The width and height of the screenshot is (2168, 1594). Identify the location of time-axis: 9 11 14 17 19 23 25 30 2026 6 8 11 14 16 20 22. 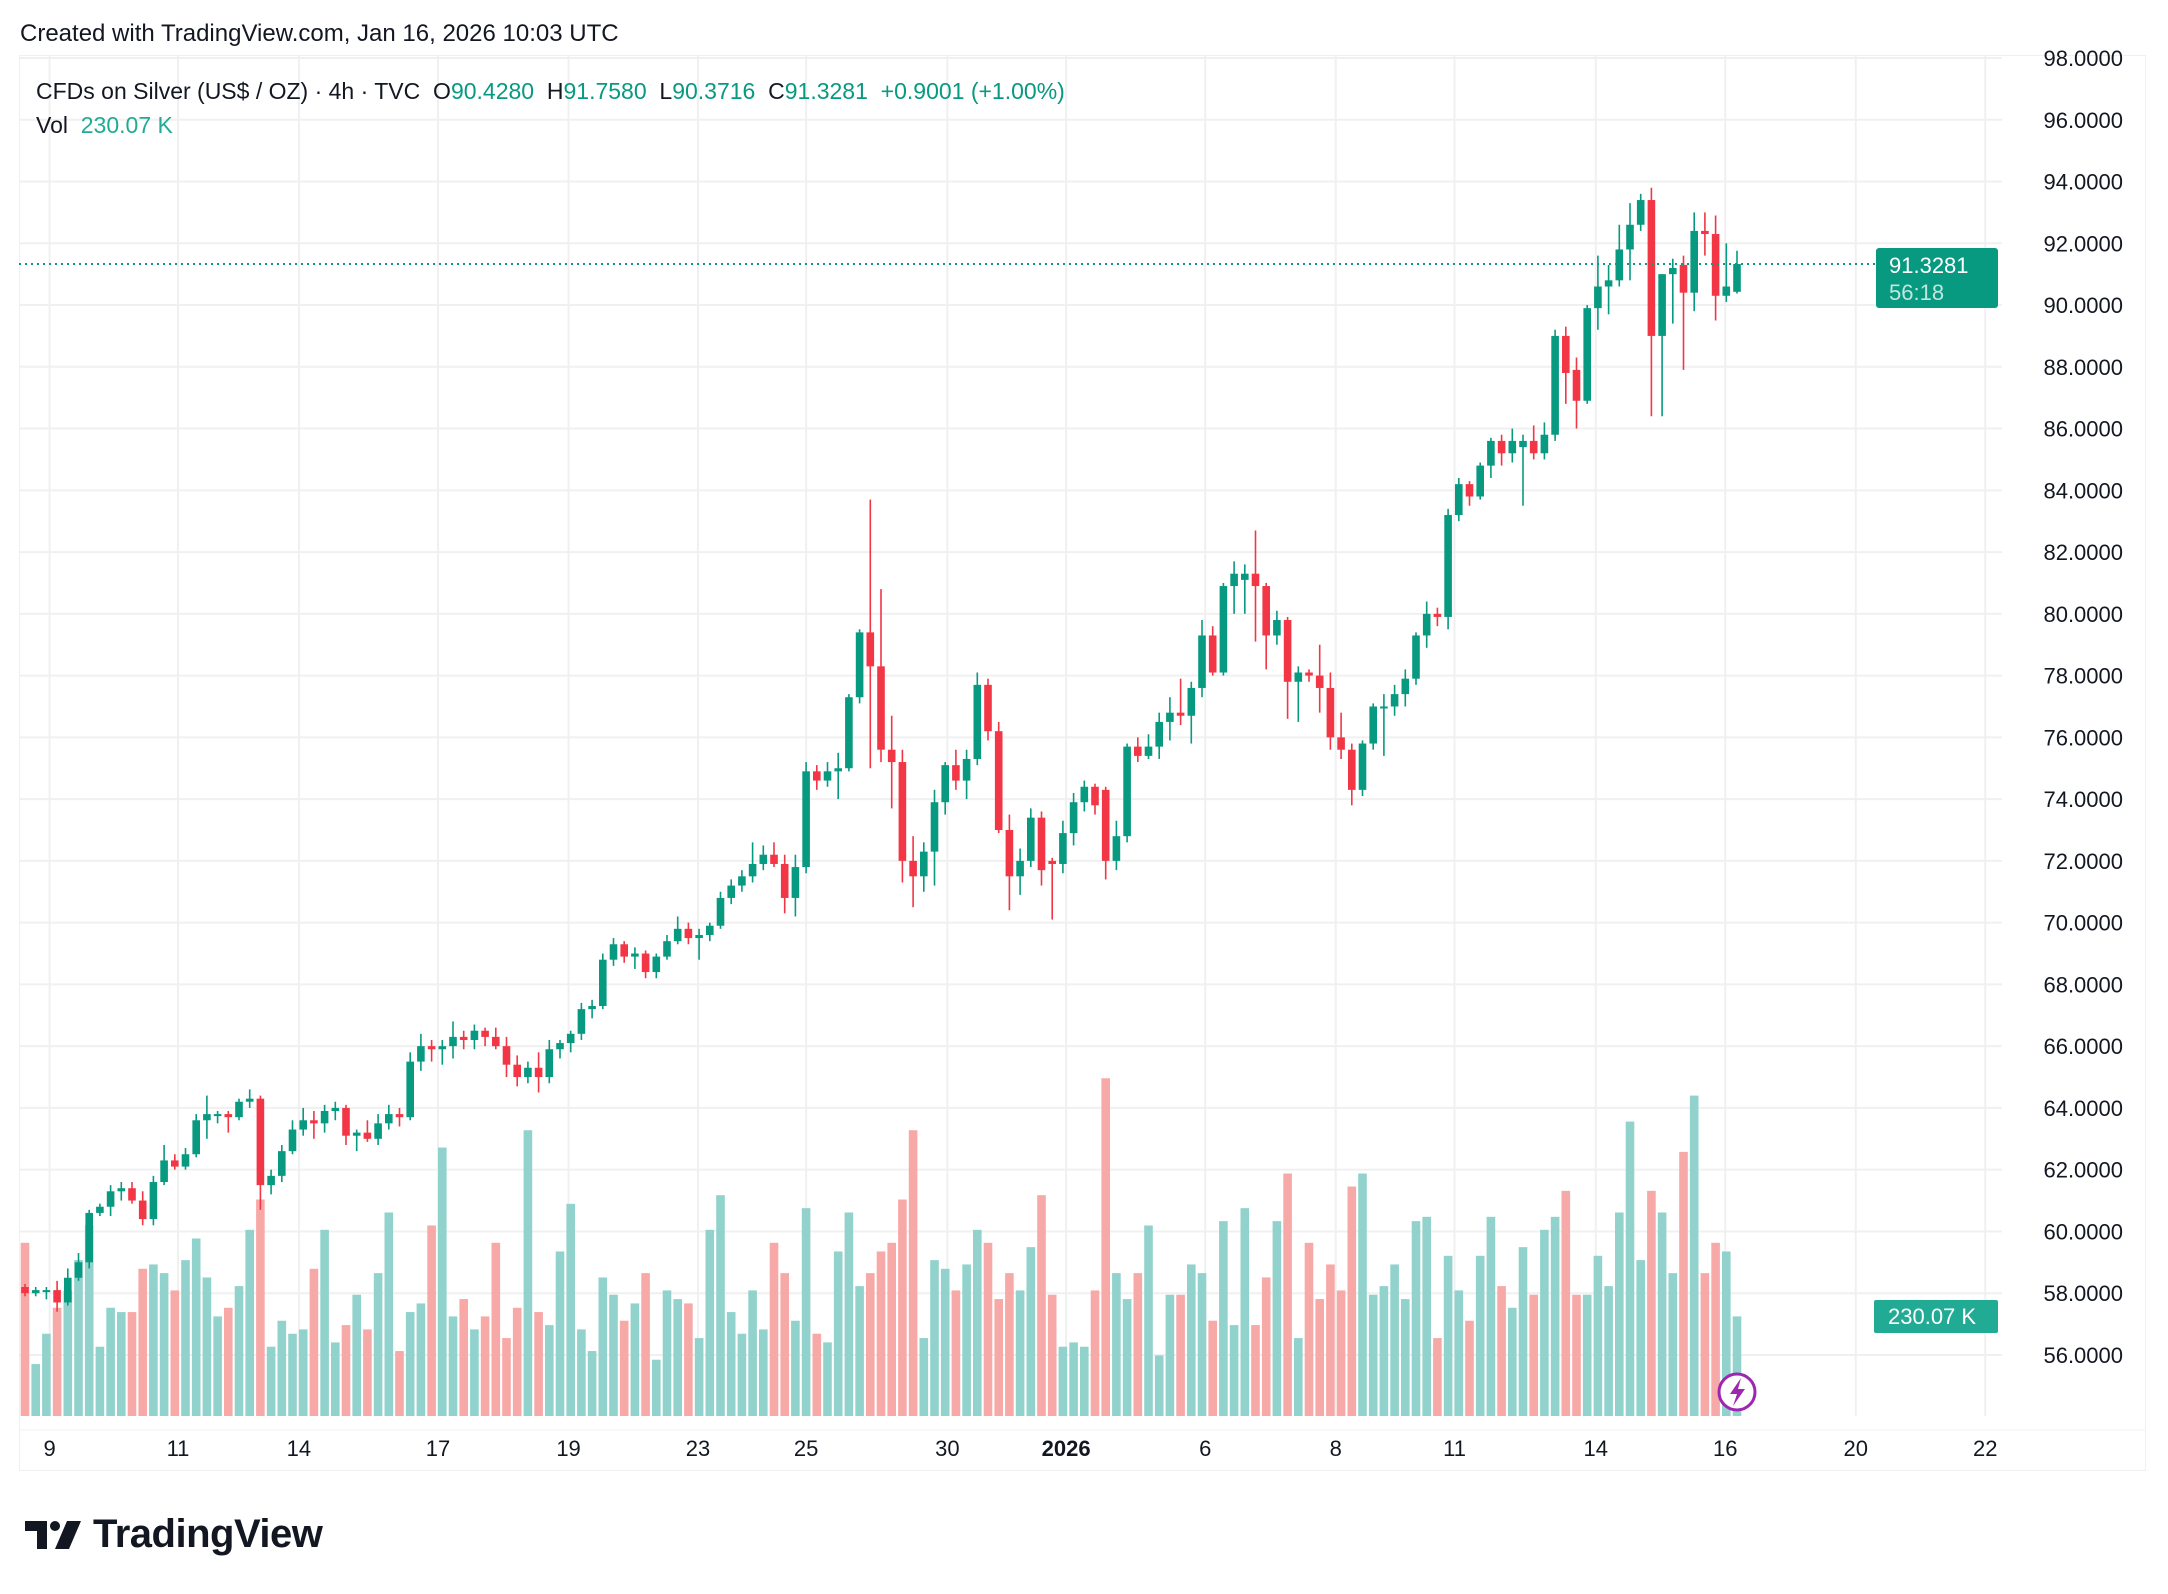
(1020, 1448).